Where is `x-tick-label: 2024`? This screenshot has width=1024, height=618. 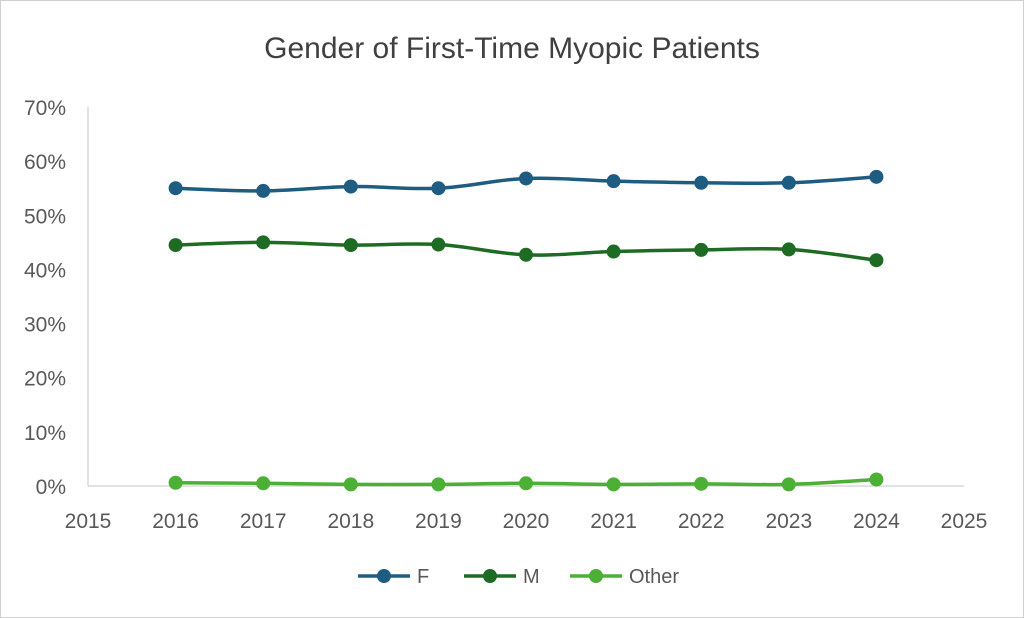
x-tick-label: 2024 is located at coordinates (876, 521).